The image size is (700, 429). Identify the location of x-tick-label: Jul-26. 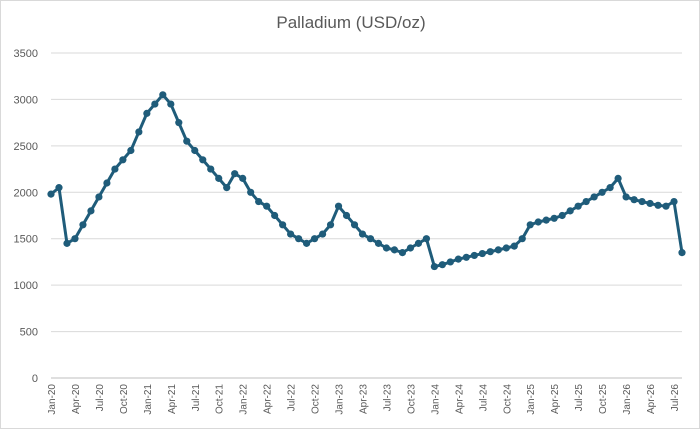
(675, 398).